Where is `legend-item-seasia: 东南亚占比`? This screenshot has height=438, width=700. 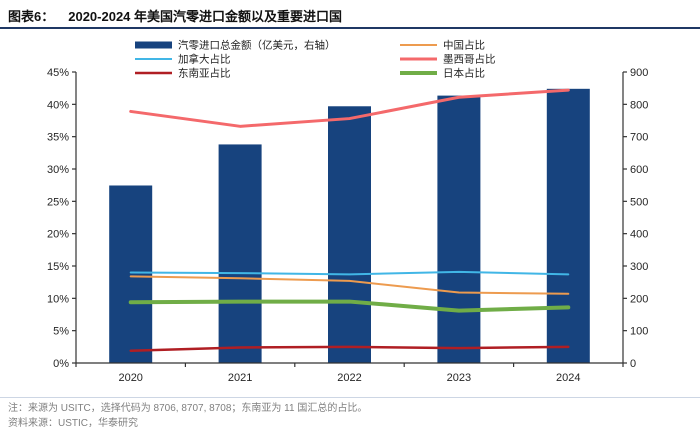 legend-item-seasia: 东南亚占比 is located at coordinates (183, 73).